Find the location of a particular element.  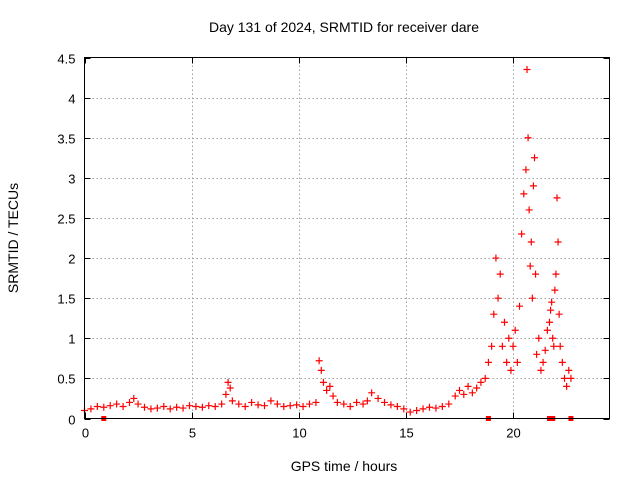

y-axis-label: SRMTID / TECUs is located at coordinates (13, 238).